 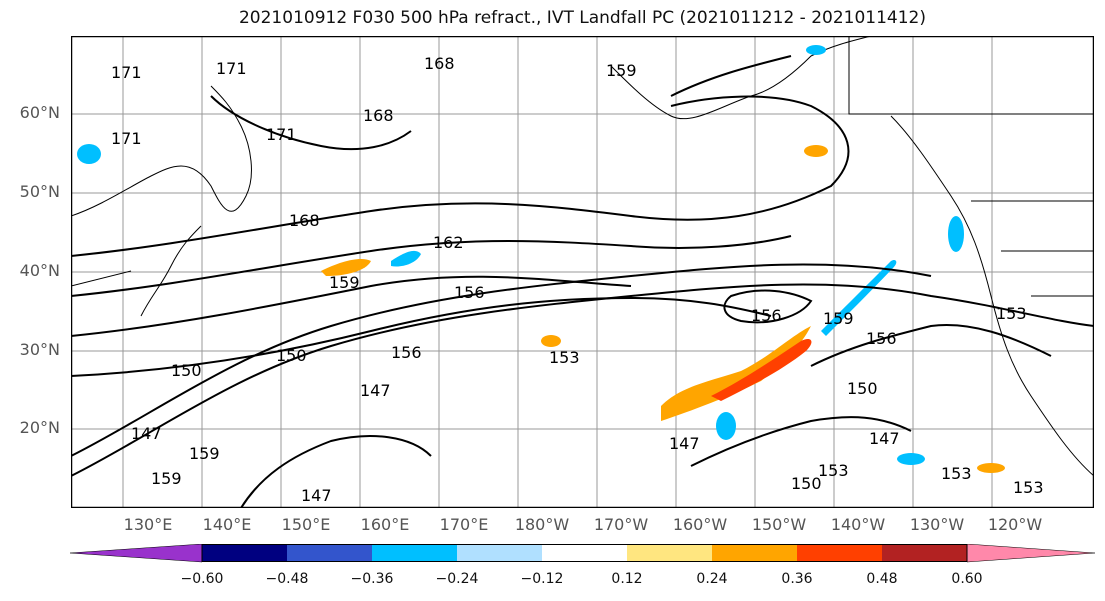 What do you see at coordinates (457, 579) in the screenshot?
I see `colorbar-tick-label: −0.24` at bounding box center [457, 579].